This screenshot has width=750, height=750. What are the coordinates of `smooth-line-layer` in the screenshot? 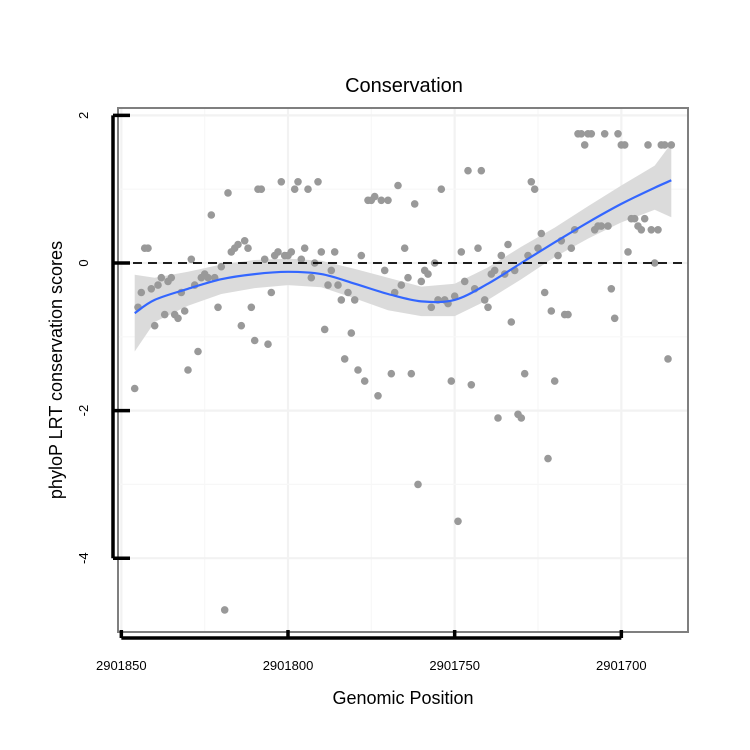 It's located at (403, 247).